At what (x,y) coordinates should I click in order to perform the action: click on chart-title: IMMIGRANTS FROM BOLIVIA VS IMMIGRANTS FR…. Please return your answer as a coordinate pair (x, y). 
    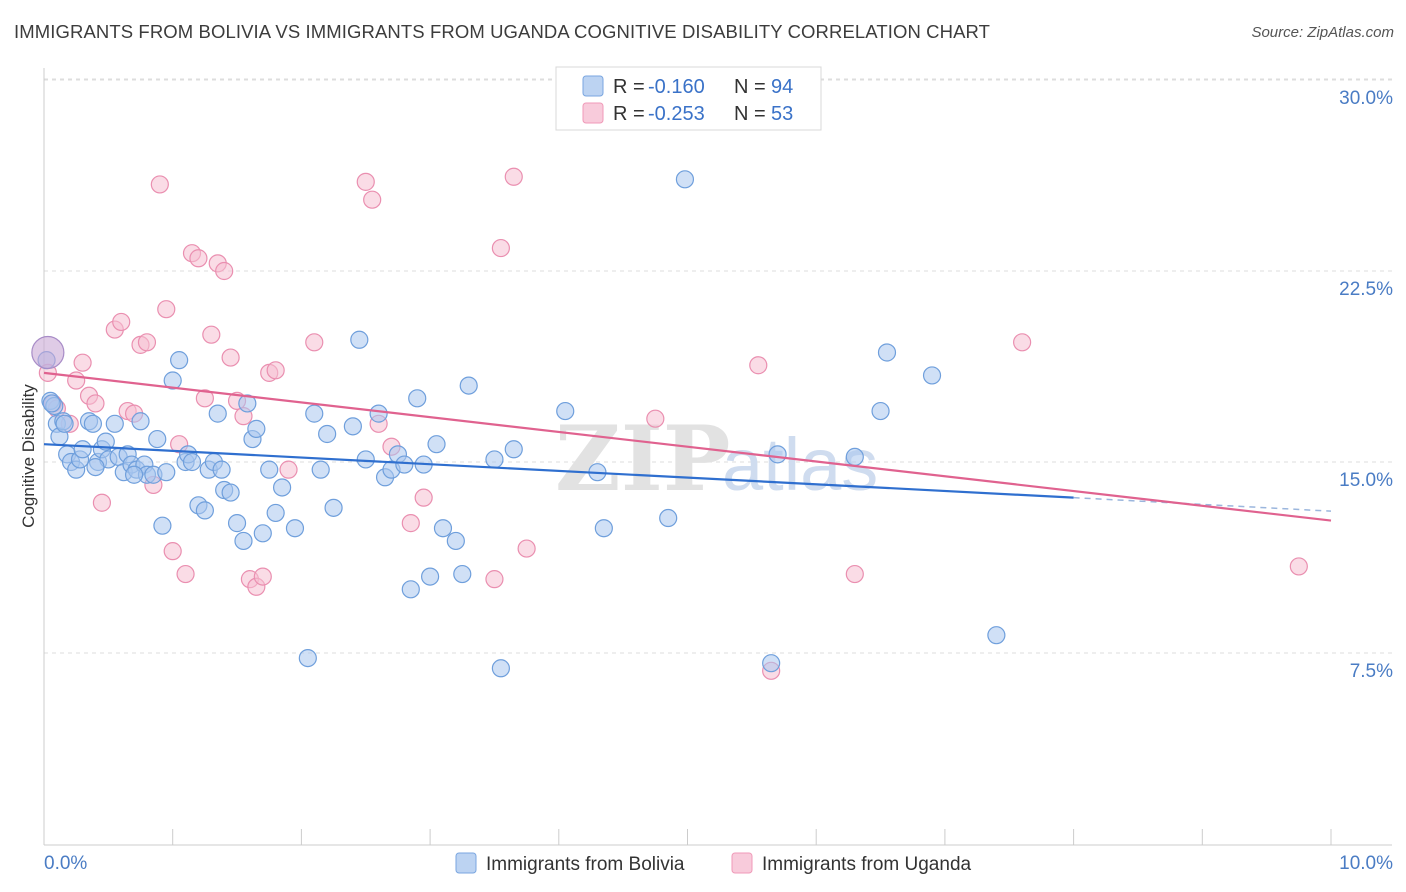
    Looking at the image, I should click on (502, 31).